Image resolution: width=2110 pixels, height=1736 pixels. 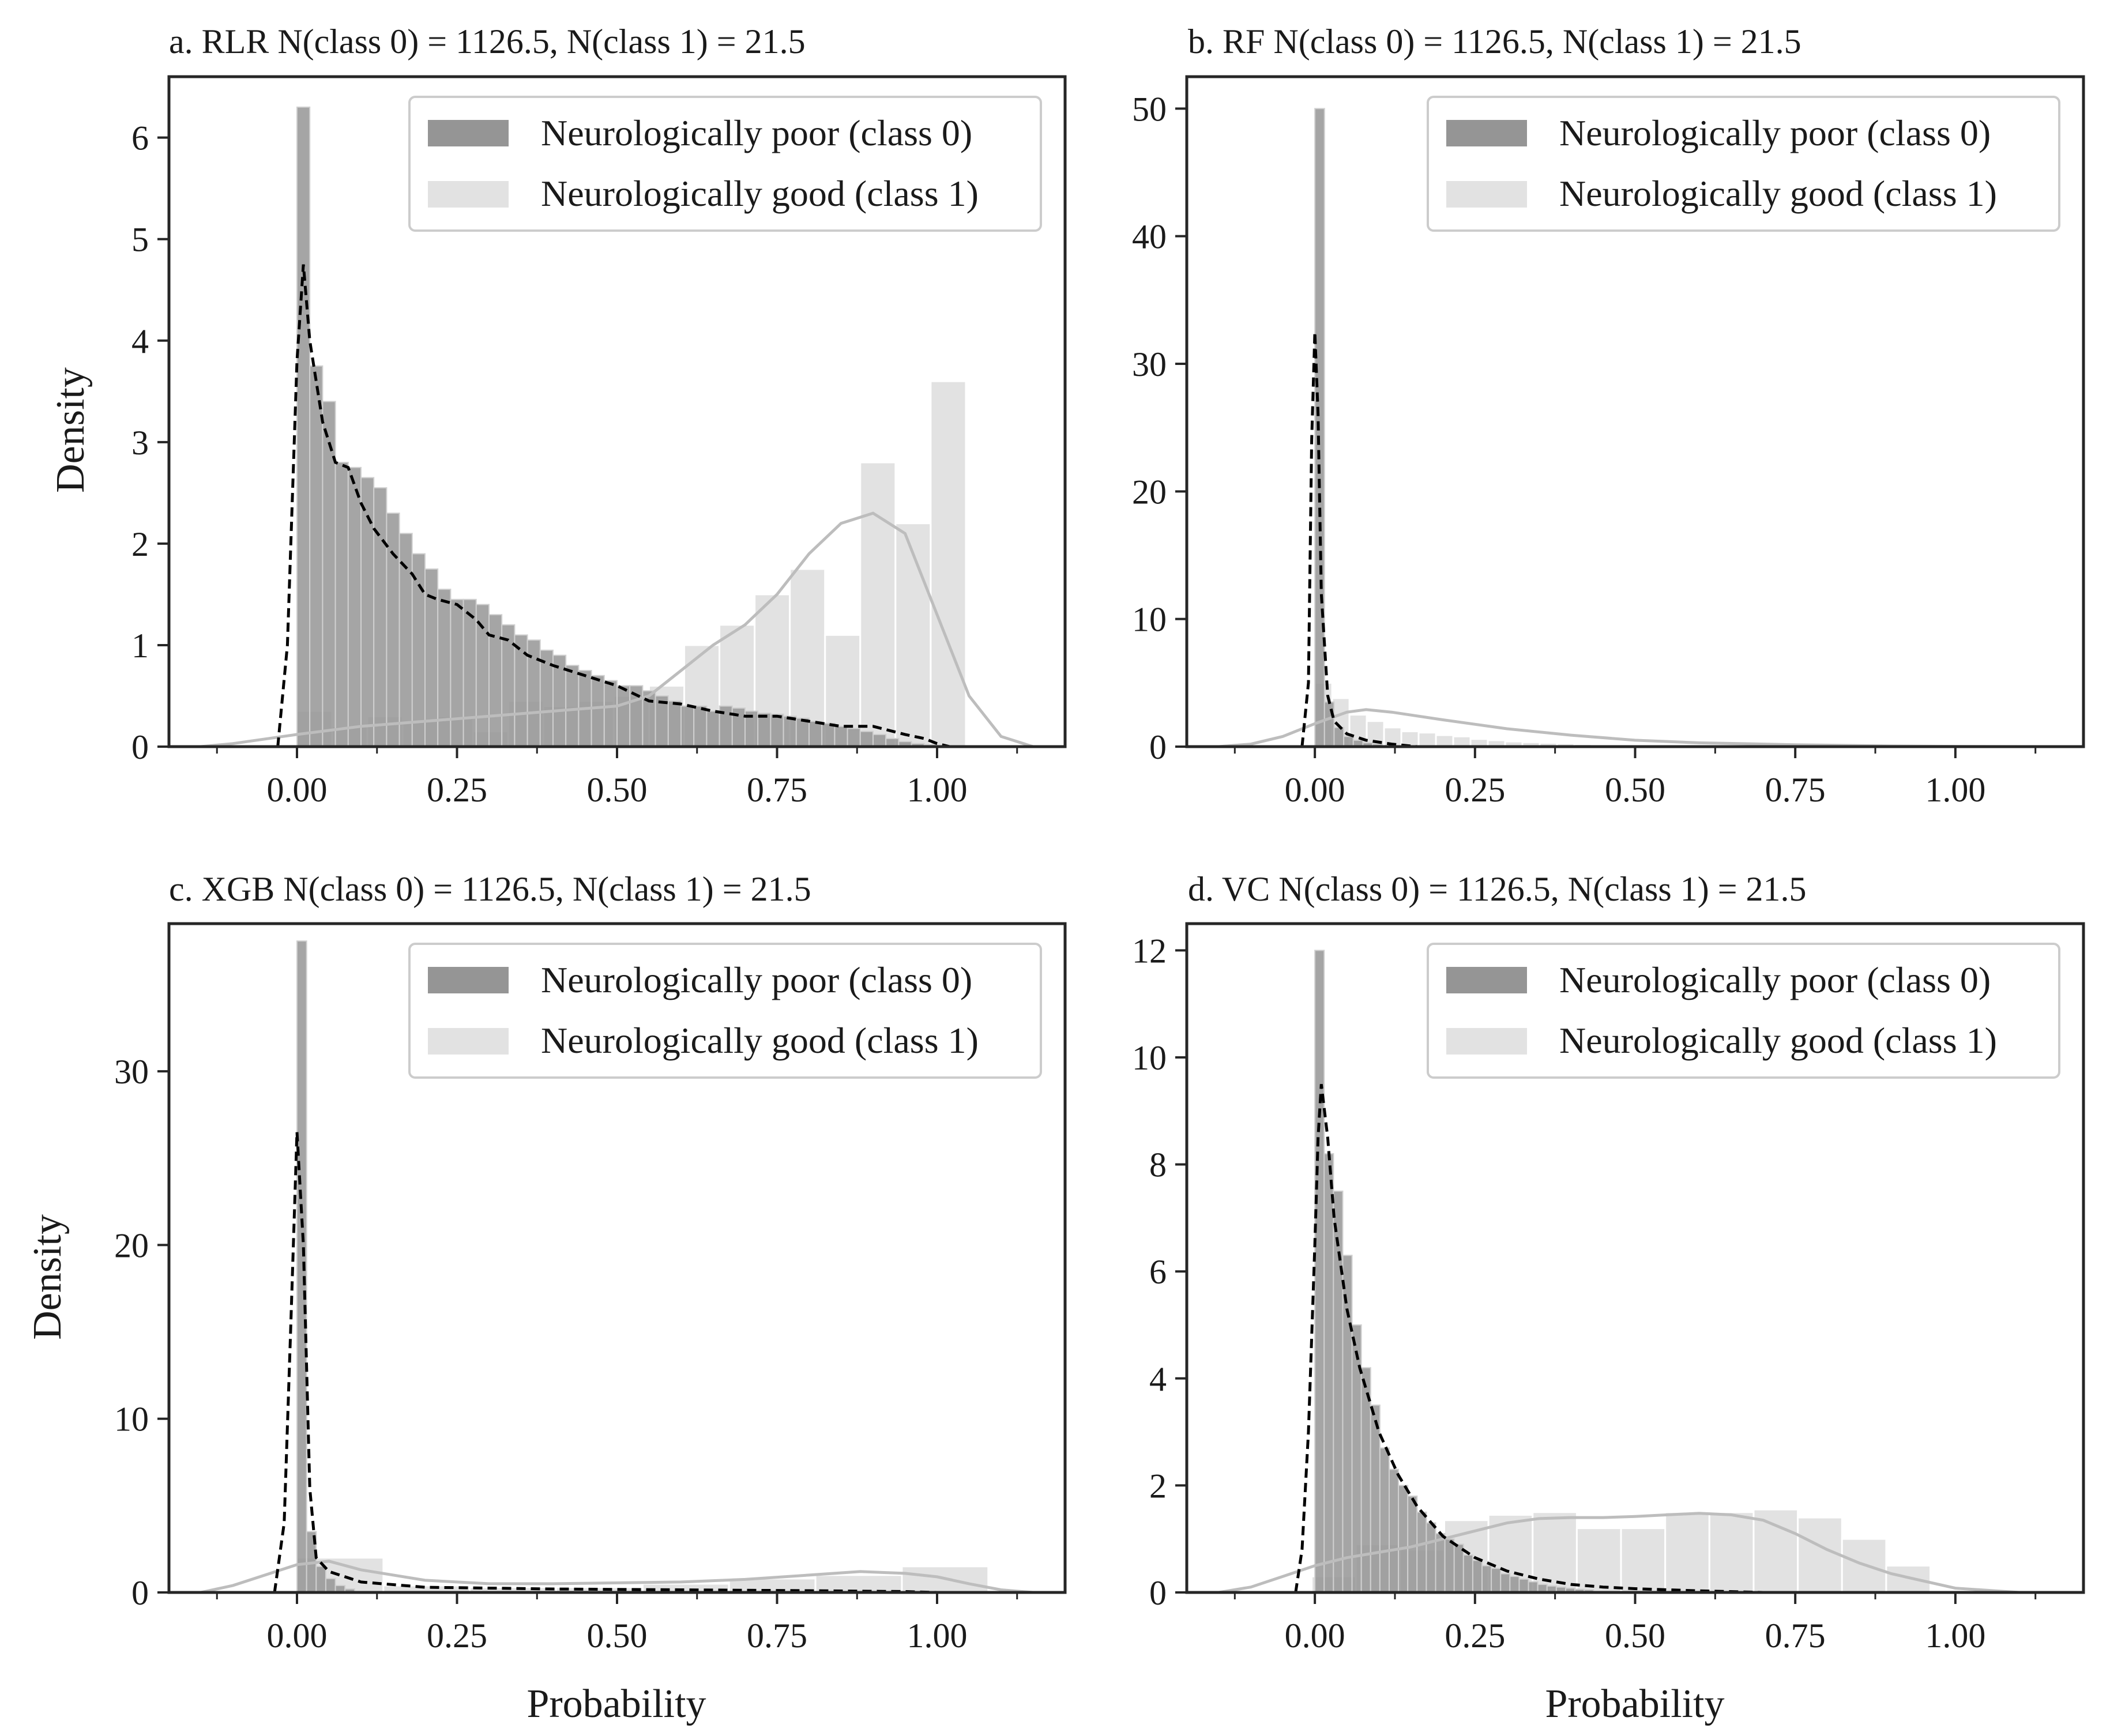 What do you see at coordinates (1149, 237) in the screenshot?
I see `y-tick-label: 40` at bounding box center [1149, 237].